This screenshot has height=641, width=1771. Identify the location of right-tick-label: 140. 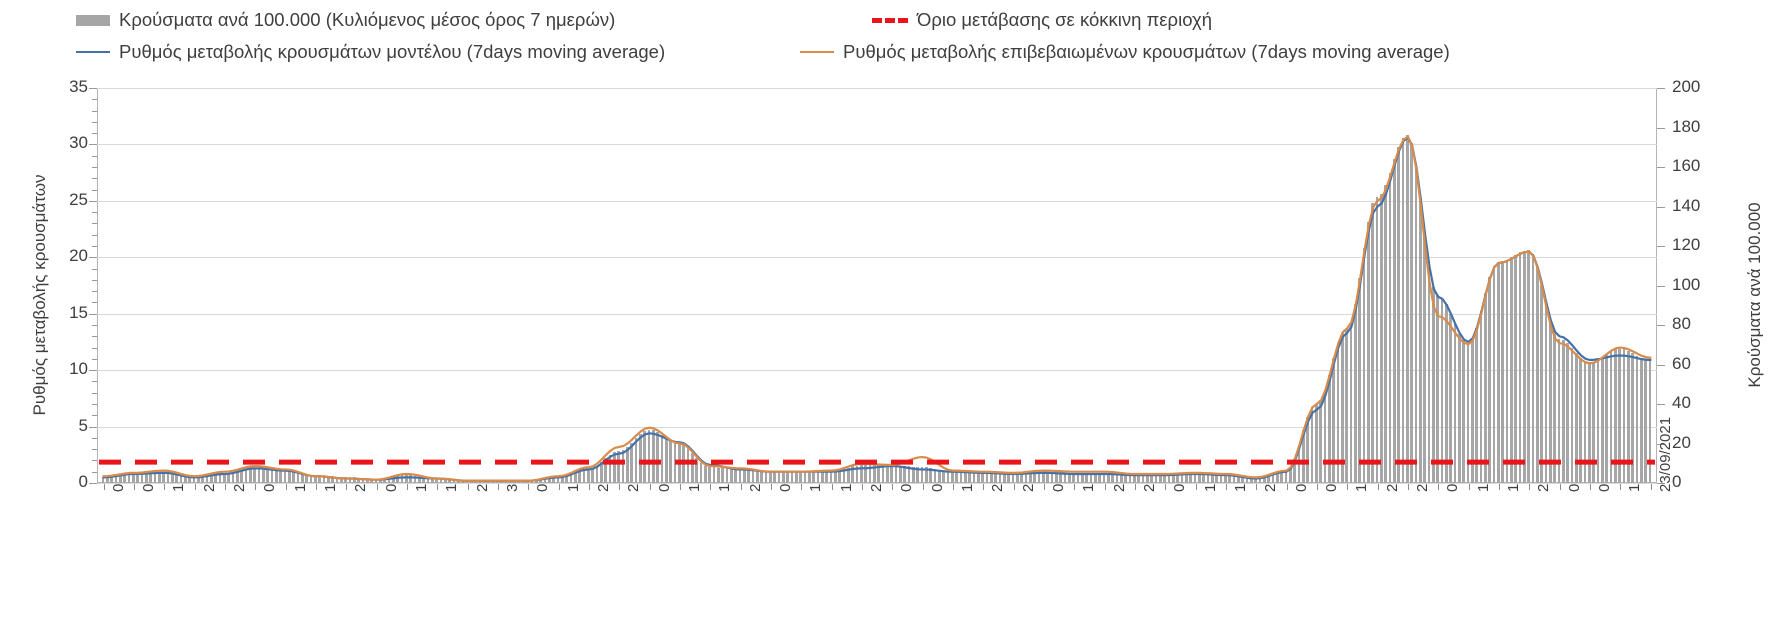
(1686, 205).